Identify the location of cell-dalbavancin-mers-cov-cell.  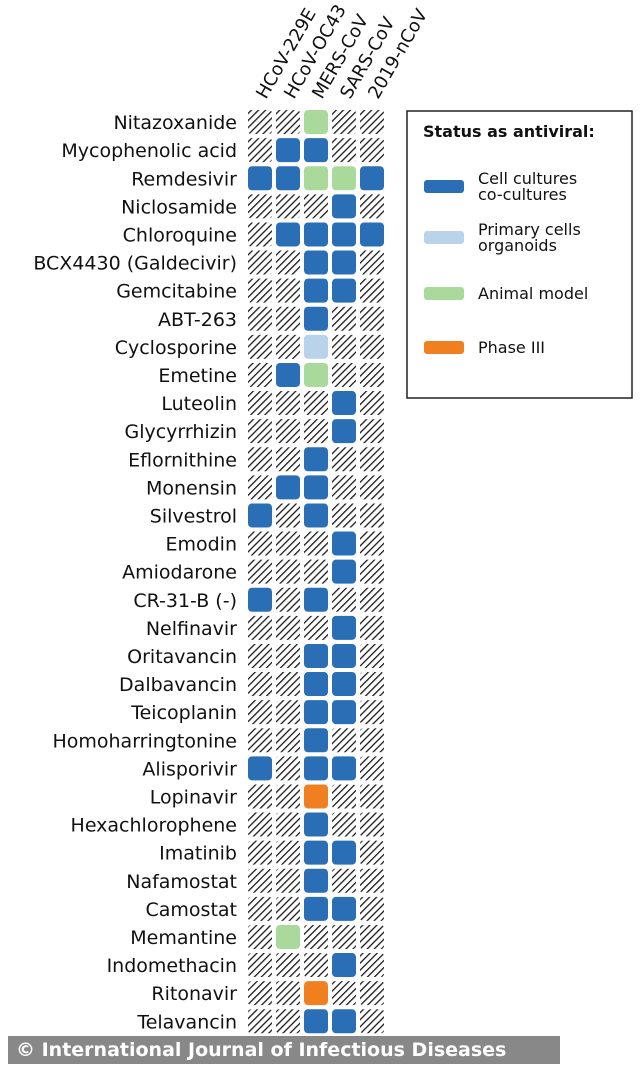
(316, 684).